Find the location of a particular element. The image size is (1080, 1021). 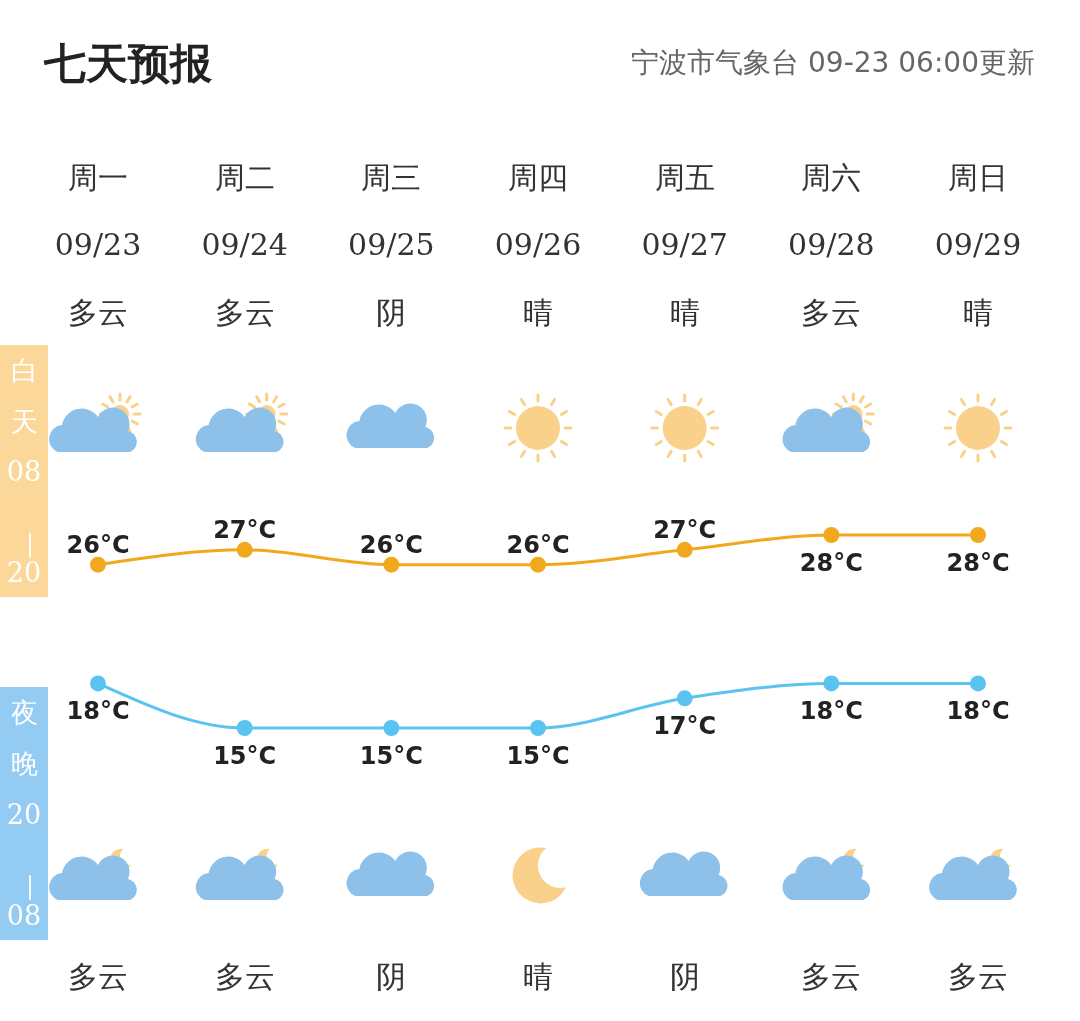

data-label: 17°C is located at coordinates (685, 726).